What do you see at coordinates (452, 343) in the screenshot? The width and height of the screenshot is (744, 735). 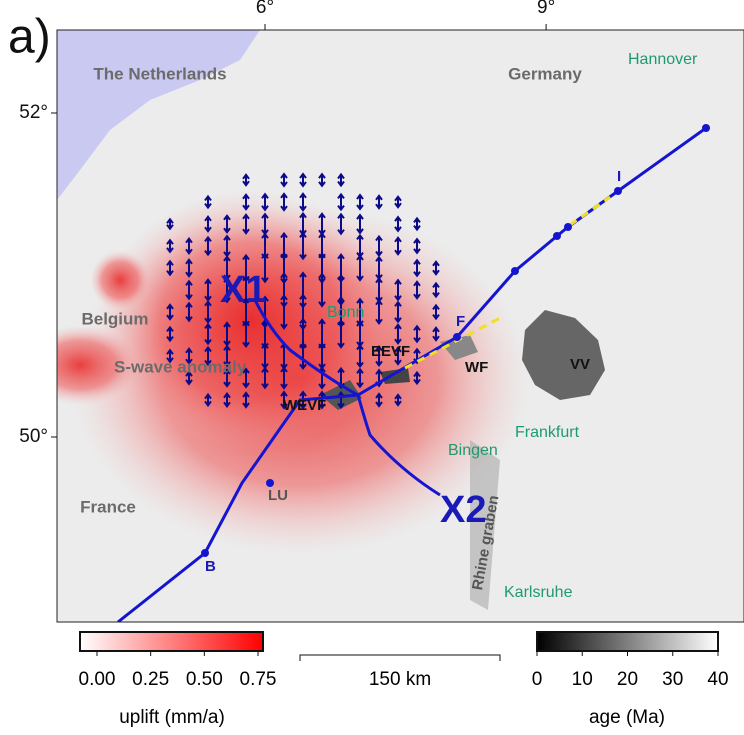 I see `segment` at bounding box center [452, 343].